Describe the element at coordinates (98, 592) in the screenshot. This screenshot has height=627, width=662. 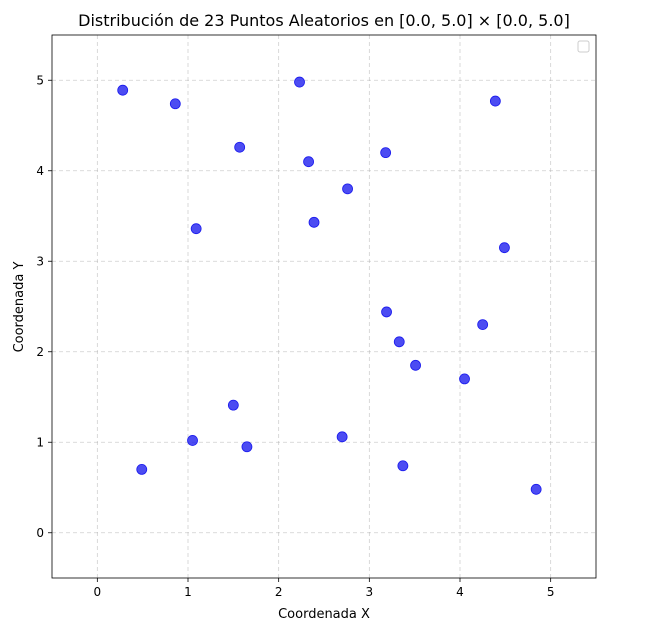
I see `x-tick-label: 0` at that location.